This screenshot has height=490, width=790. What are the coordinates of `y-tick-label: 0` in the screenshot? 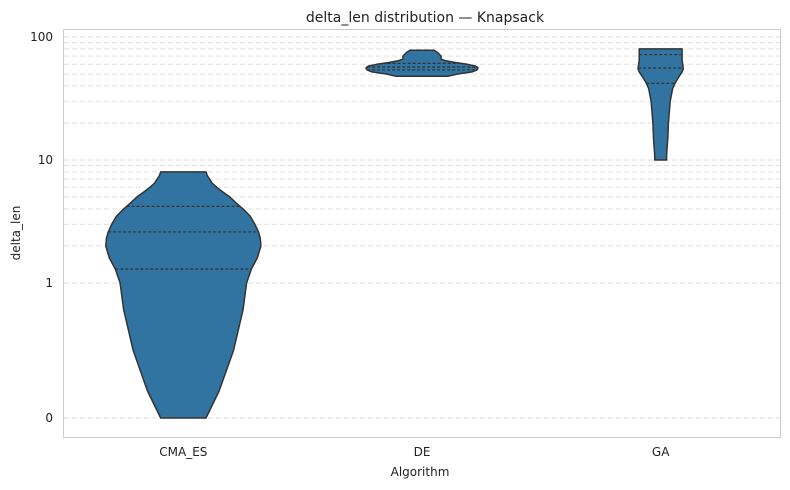 It's located at (49, 418).